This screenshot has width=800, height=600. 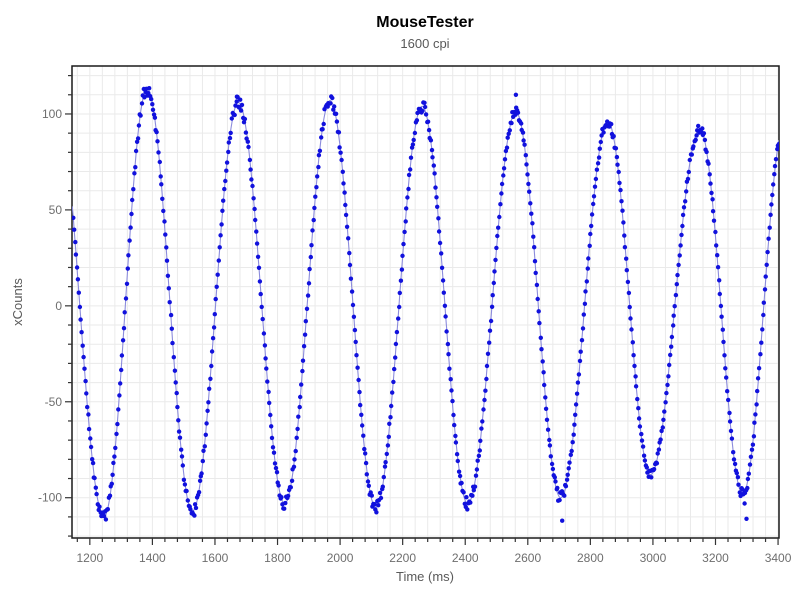 What do you see at coordinates (562, 520) in the screenshot?
I see `outlier-point` at bounding box center [562, 520].